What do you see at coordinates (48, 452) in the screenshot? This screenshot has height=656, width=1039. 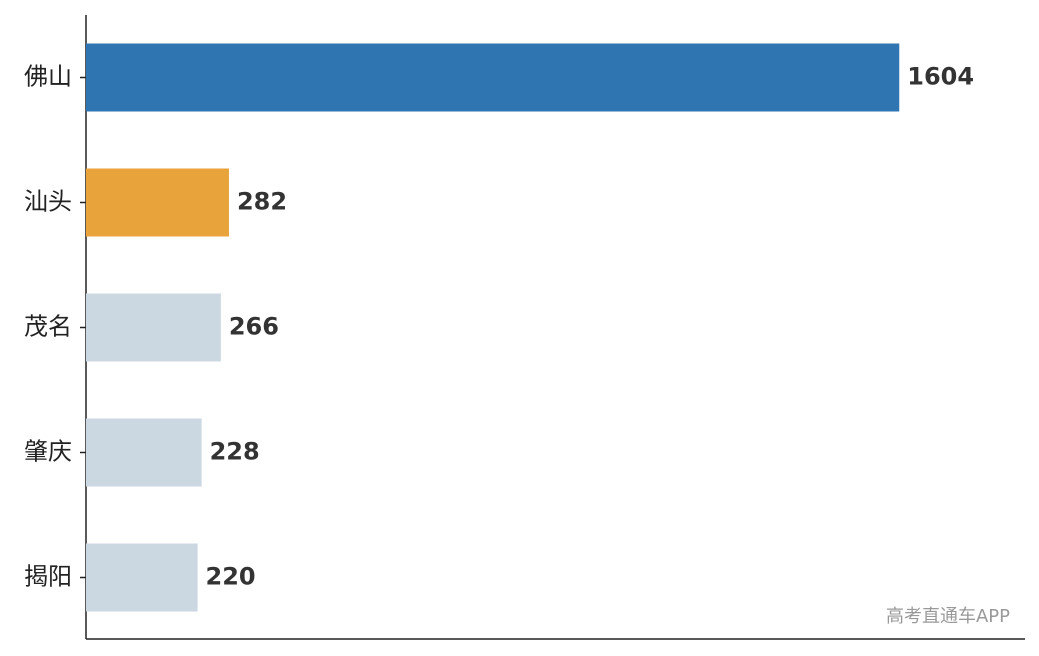 I see `y-tick-label: 肇庆` at bounding box center [48, 452].